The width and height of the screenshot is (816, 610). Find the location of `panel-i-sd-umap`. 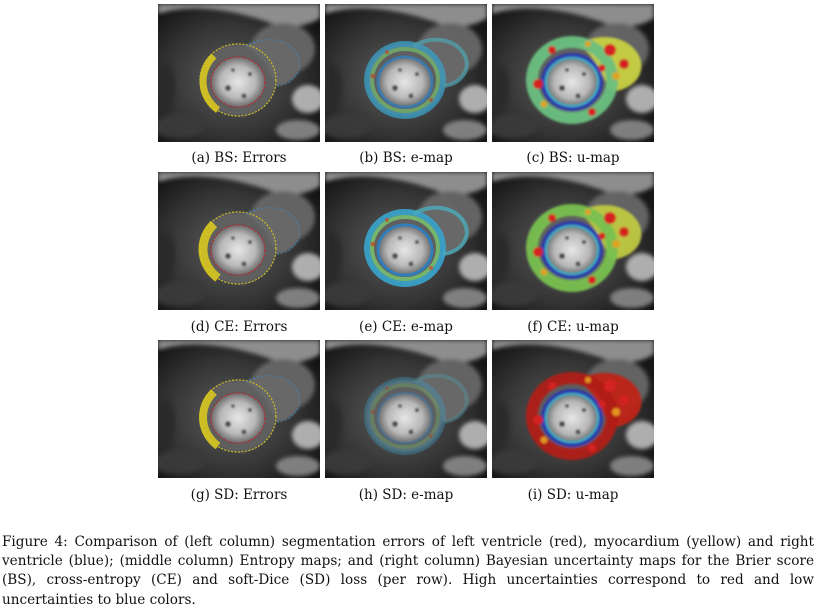

panel-i-sd-umap is located at coordinates (573, 409).